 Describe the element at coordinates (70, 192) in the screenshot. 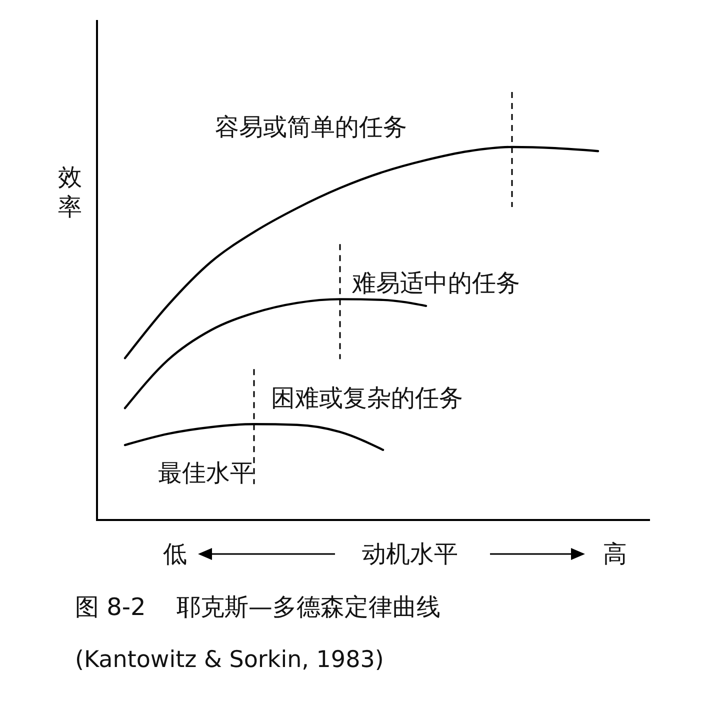

I see `y-axis-title: 效率` at that location.